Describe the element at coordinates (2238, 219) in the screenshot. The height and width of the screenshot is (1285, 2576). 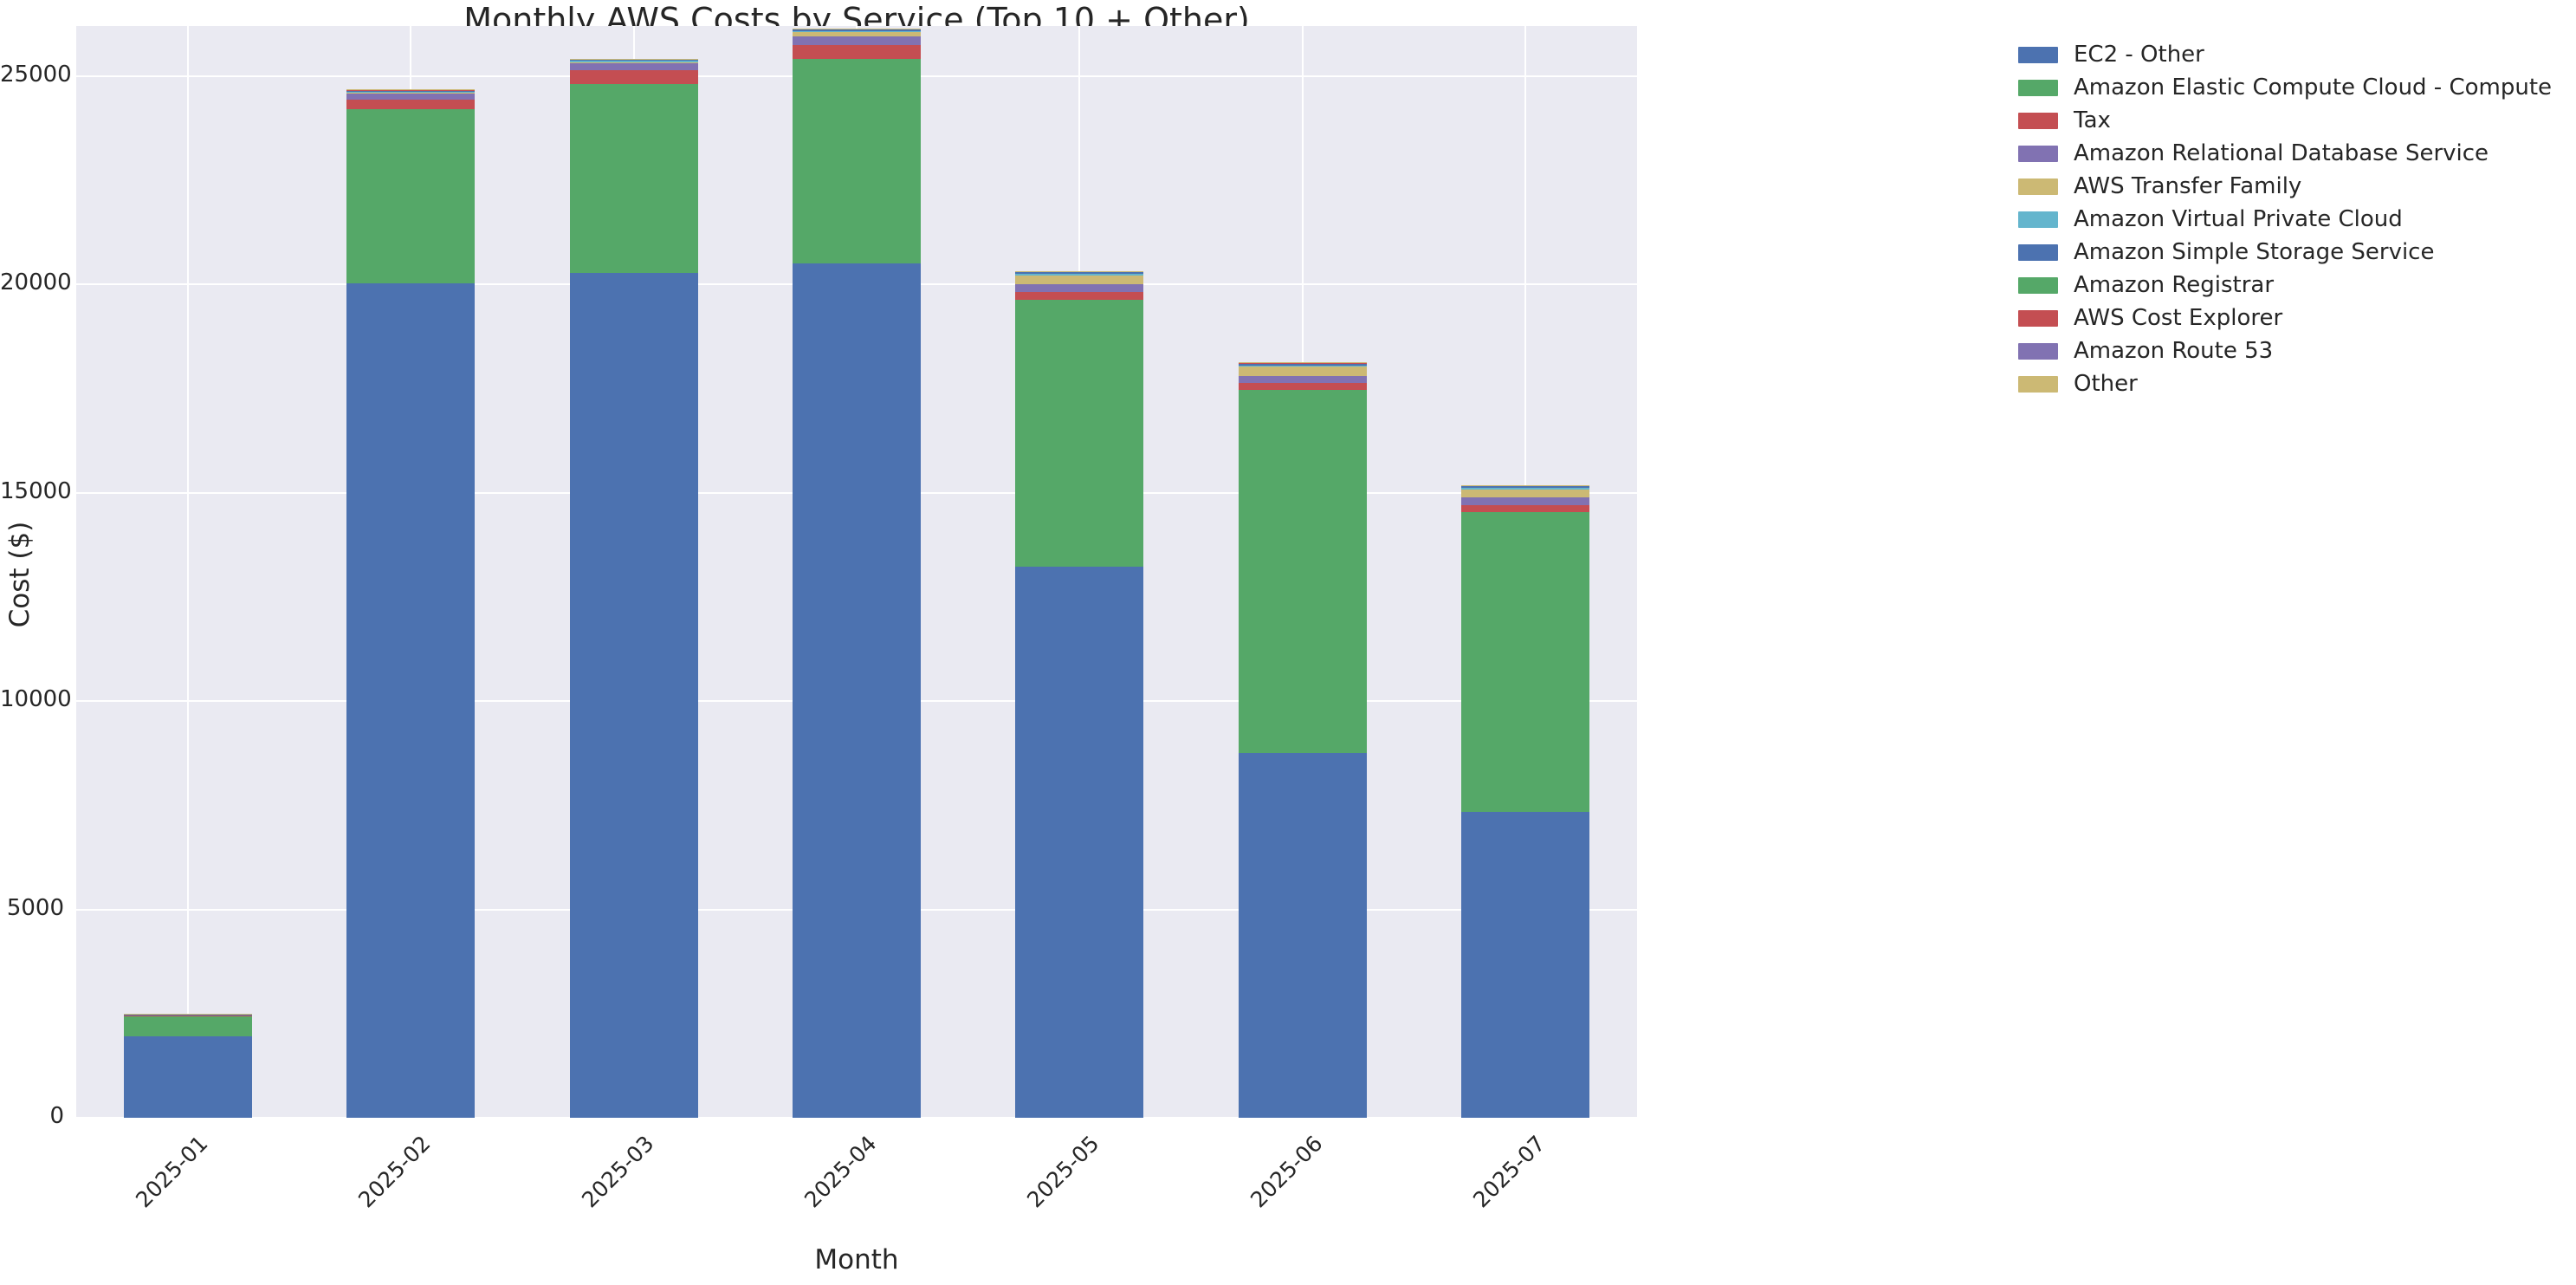
I see `legend-item-label: Amazon Virtual Private Cloud` at that location.